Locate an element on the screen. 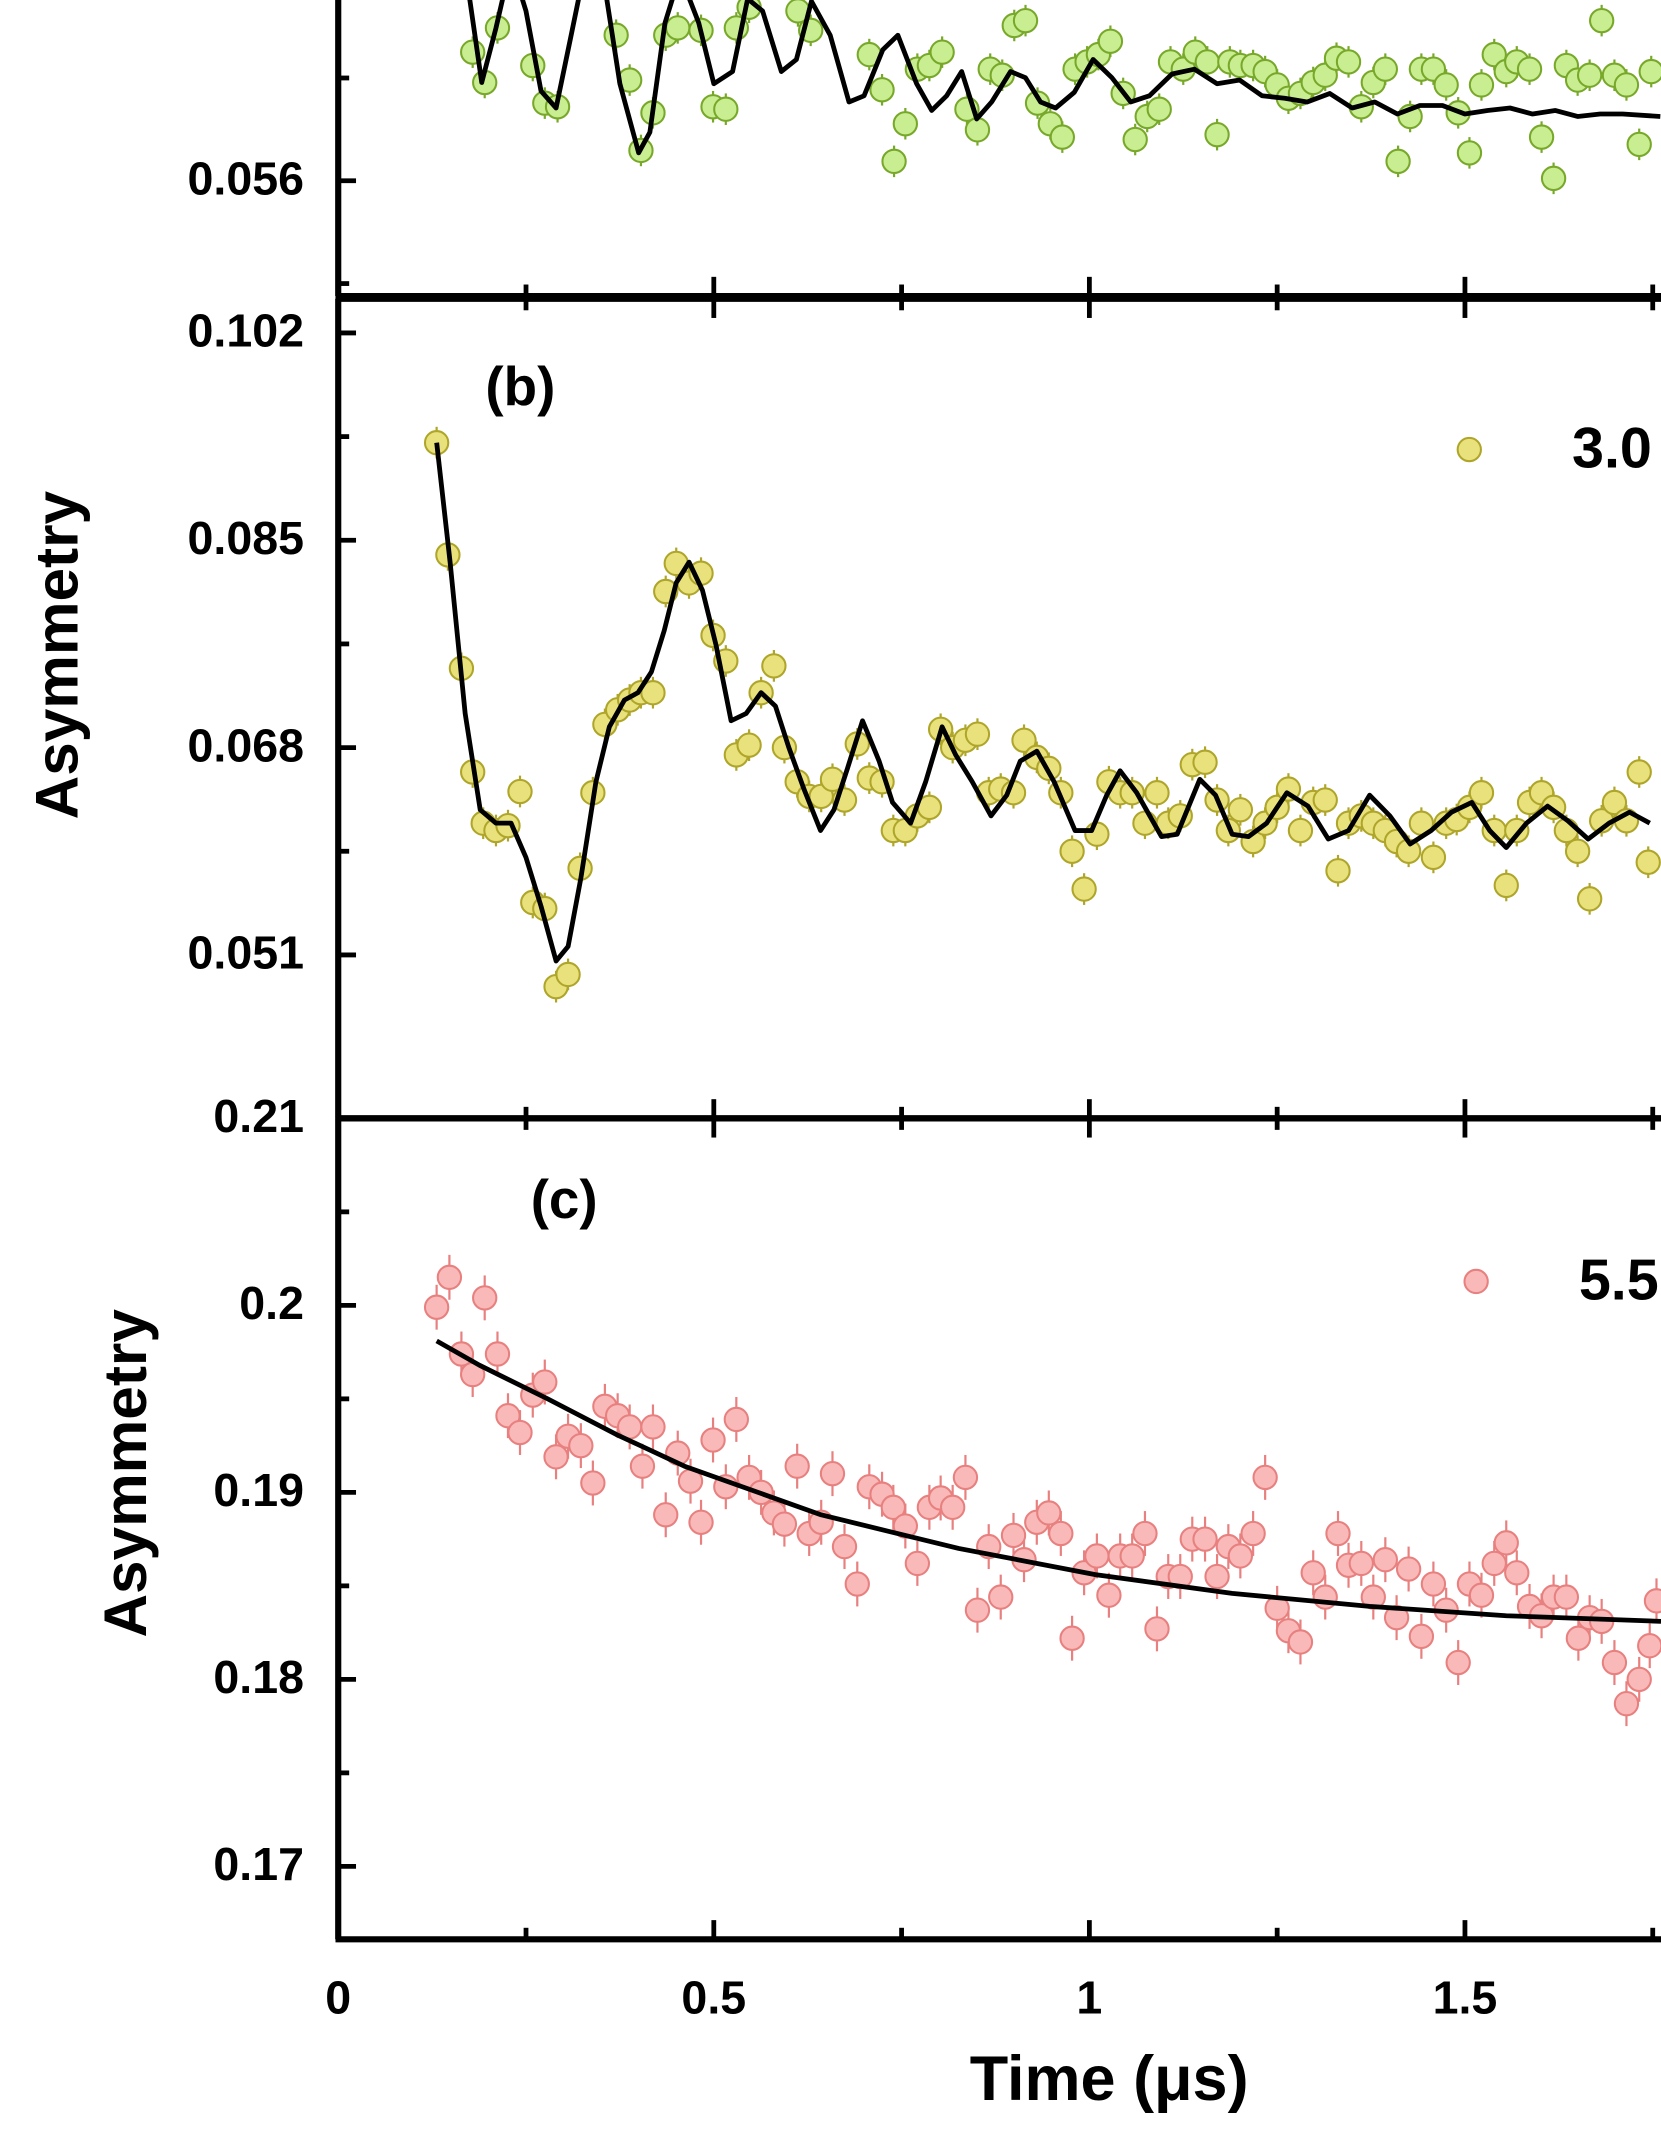  y-tick-label: 0.21 is located at coordinates (258, 1116).